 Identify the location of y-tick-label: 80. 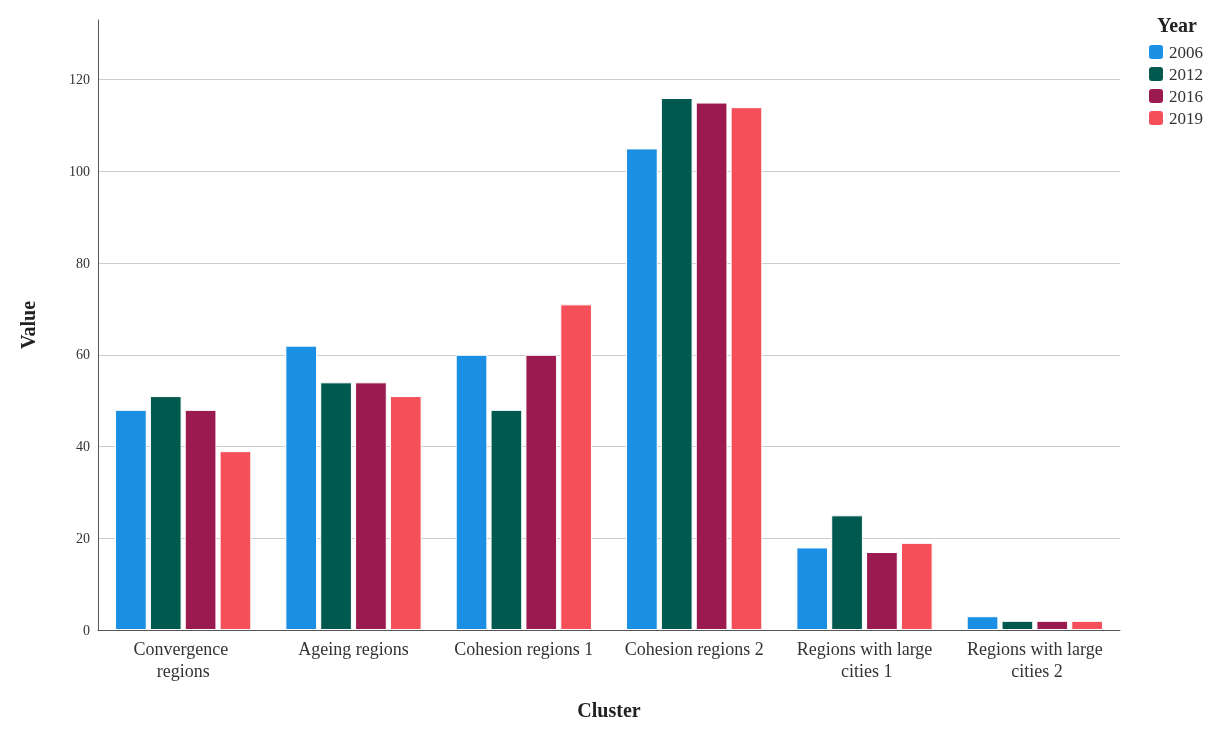
(83, 263).